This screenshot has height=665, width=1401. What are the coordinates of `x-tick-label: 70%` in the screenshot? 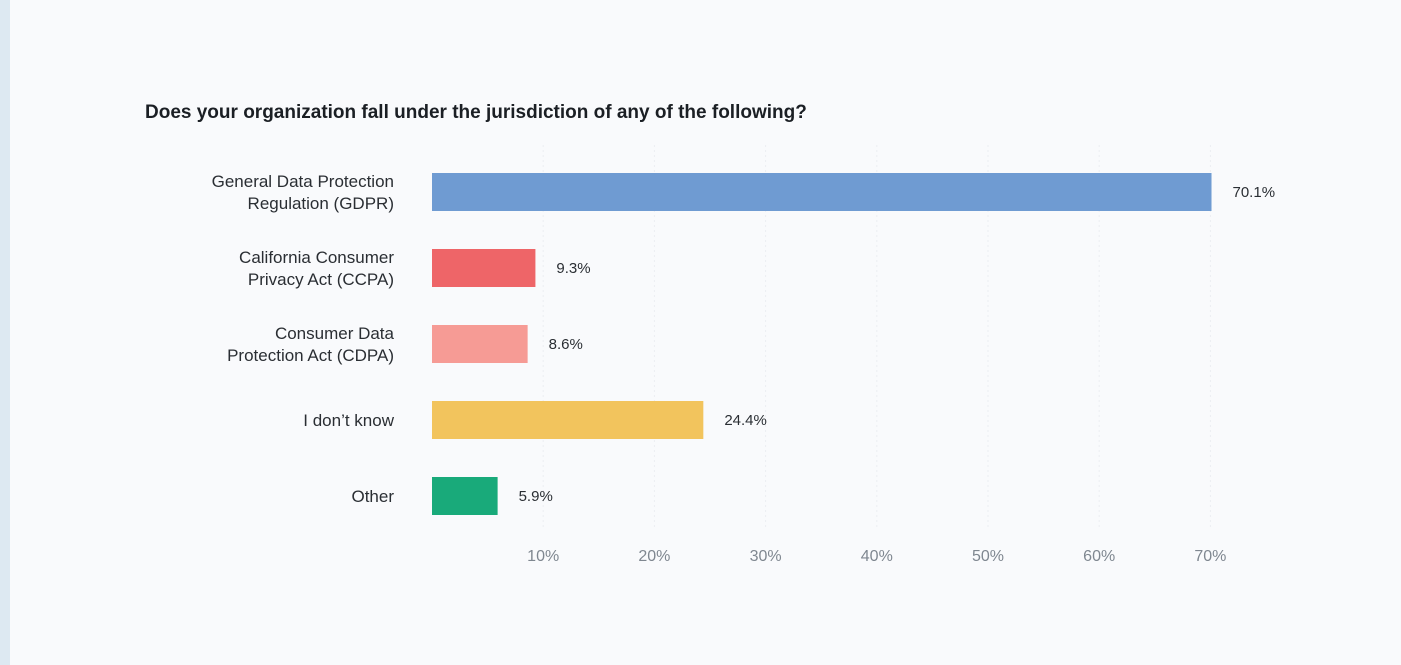 It's located at (1210, 556).